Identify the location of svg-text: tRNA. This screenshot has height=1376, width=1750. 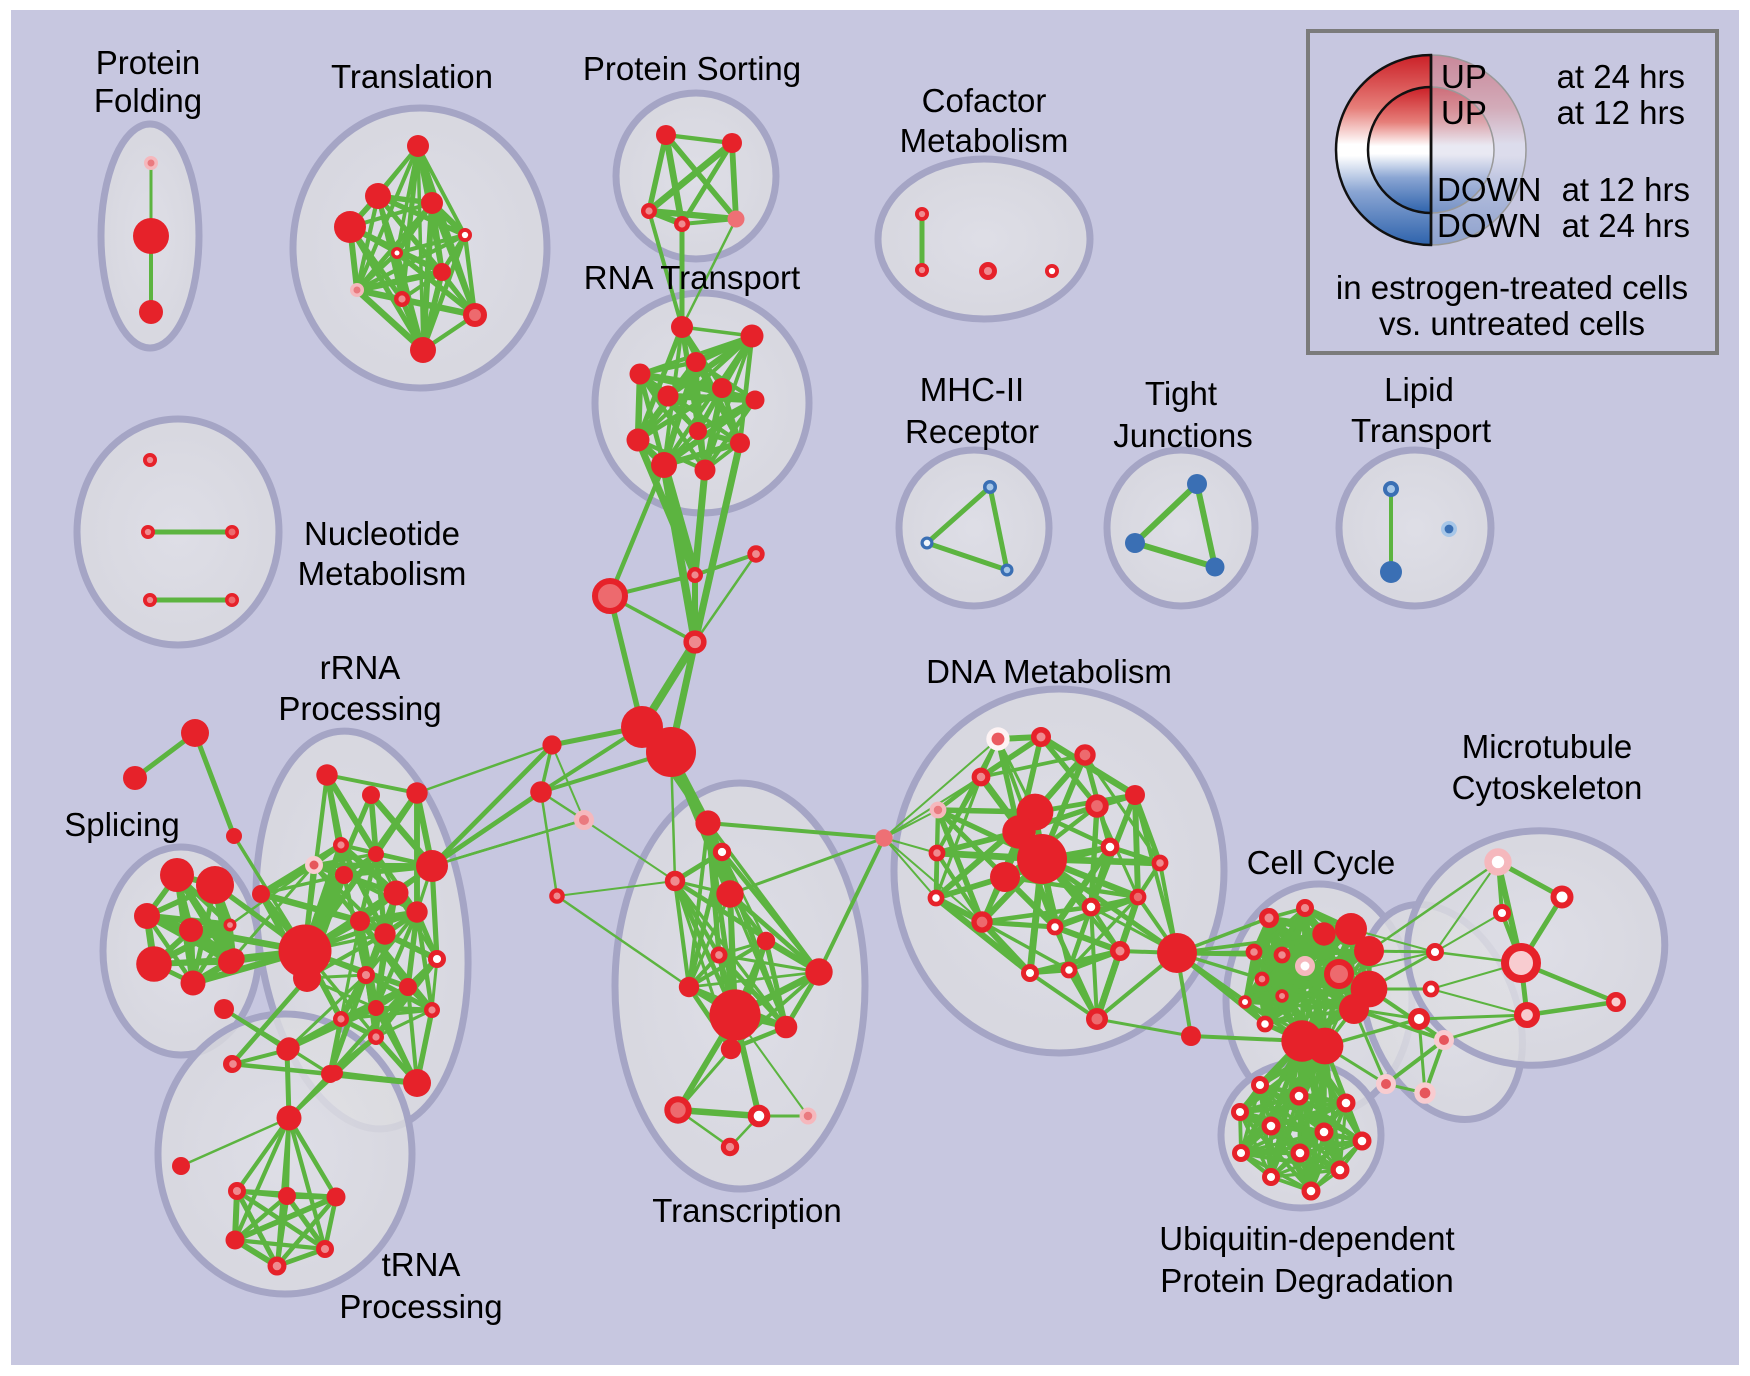
(421, 1264).